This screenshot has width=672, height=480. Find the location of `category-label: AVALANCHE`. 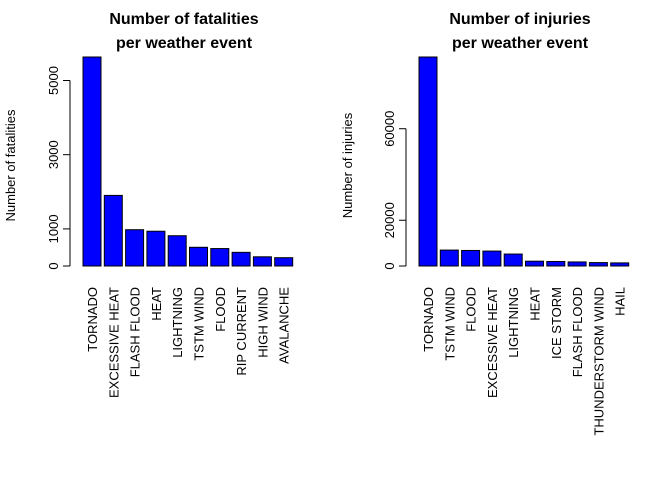

category-label: AVALANCHE is located at coordinates (284, 325).